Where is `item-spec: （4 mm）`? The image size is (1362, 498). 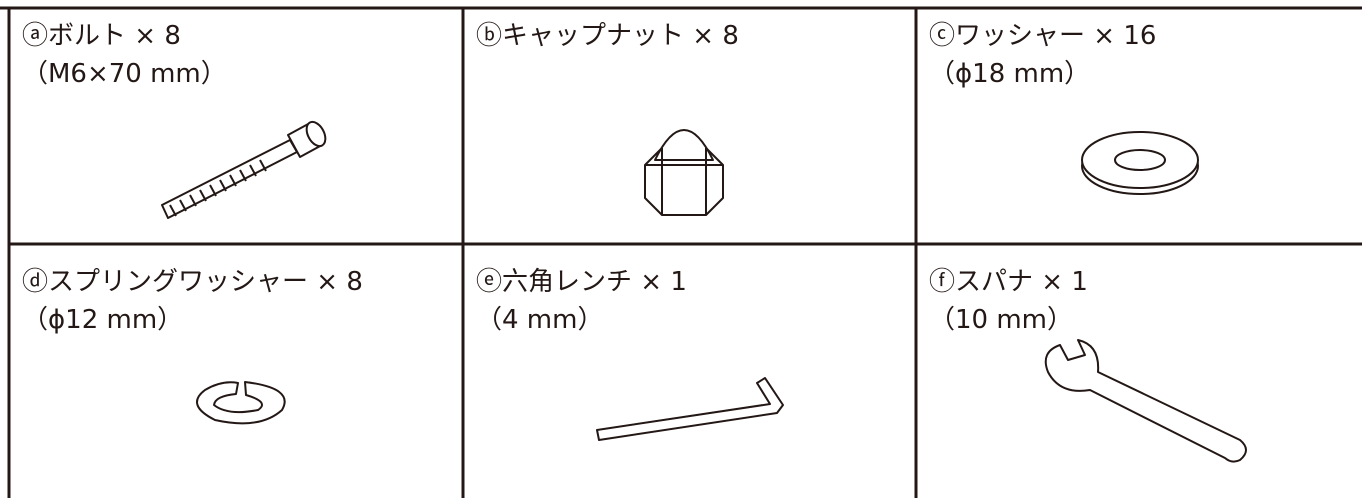 item-spec: （4 mm） is located at coordinates (539, 320).